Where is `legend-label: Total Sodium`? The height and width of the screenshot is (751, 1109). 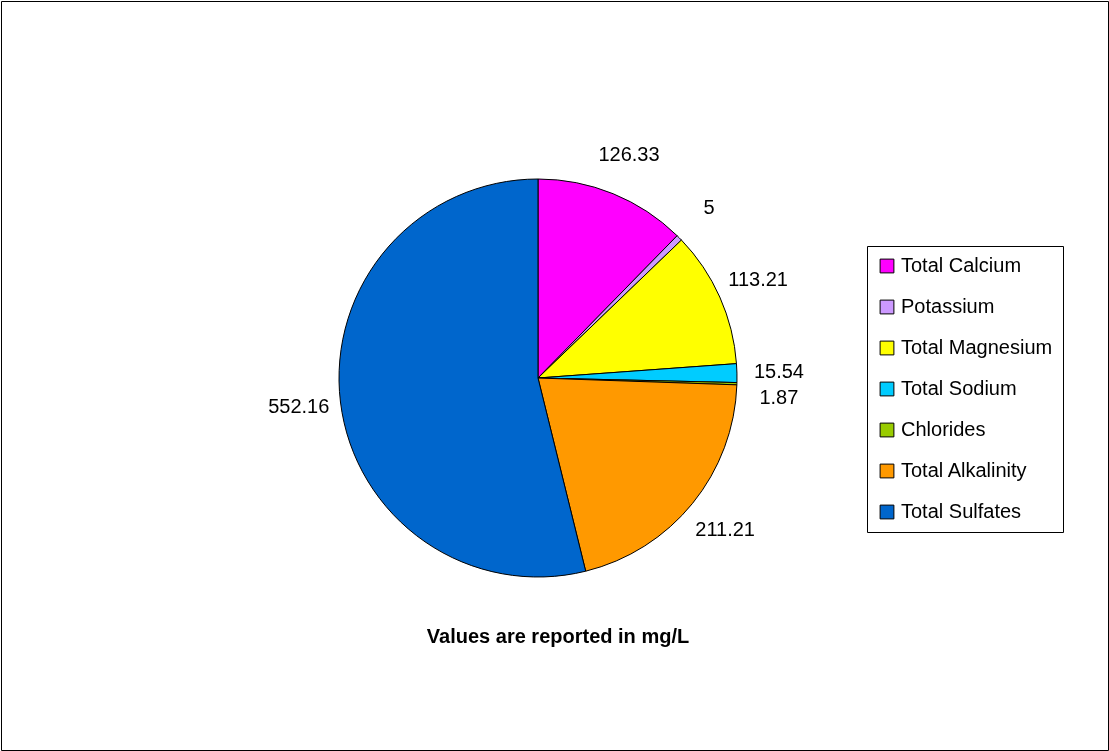 legend-label: Total Sodium is located at coordinates (959, 388).